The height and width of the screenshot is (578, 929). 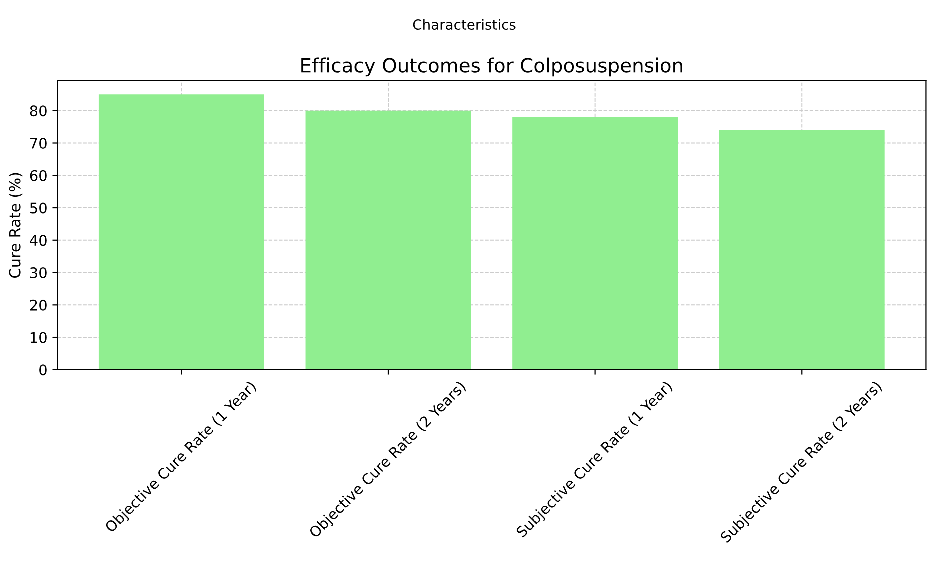 I want to click on text: Characteristics, so click(x=464, y=24).